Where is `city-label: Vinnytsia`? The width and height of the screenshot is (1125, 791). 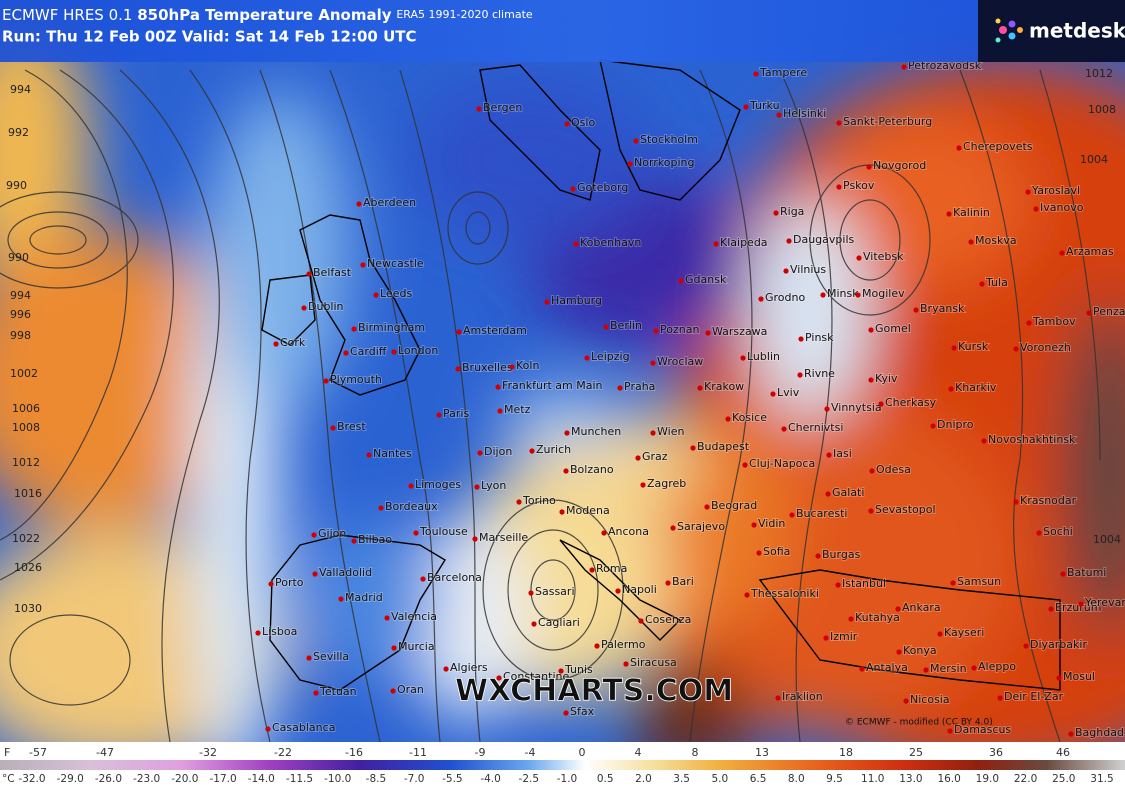
city-label: Vinnytsia is located at coordinates (856, 407).